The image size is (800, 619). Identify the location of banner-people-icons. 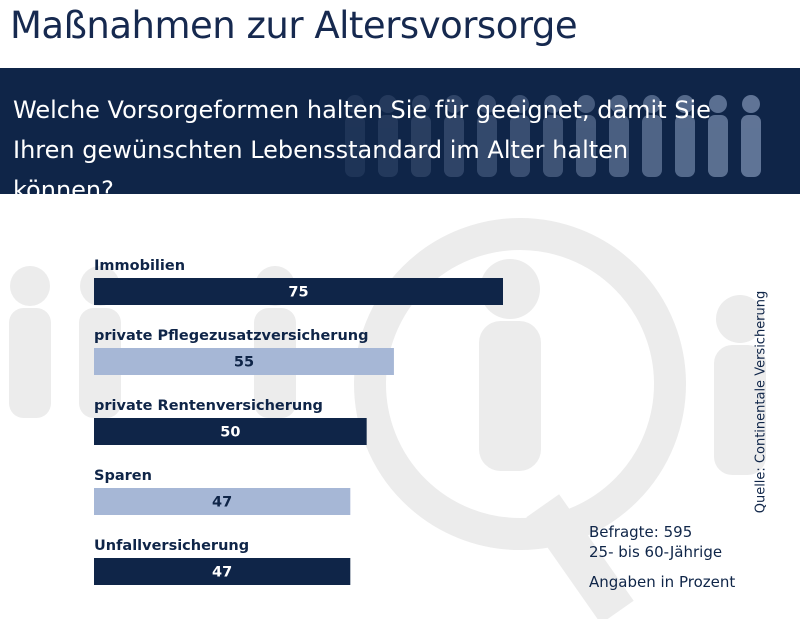
(553, 136).